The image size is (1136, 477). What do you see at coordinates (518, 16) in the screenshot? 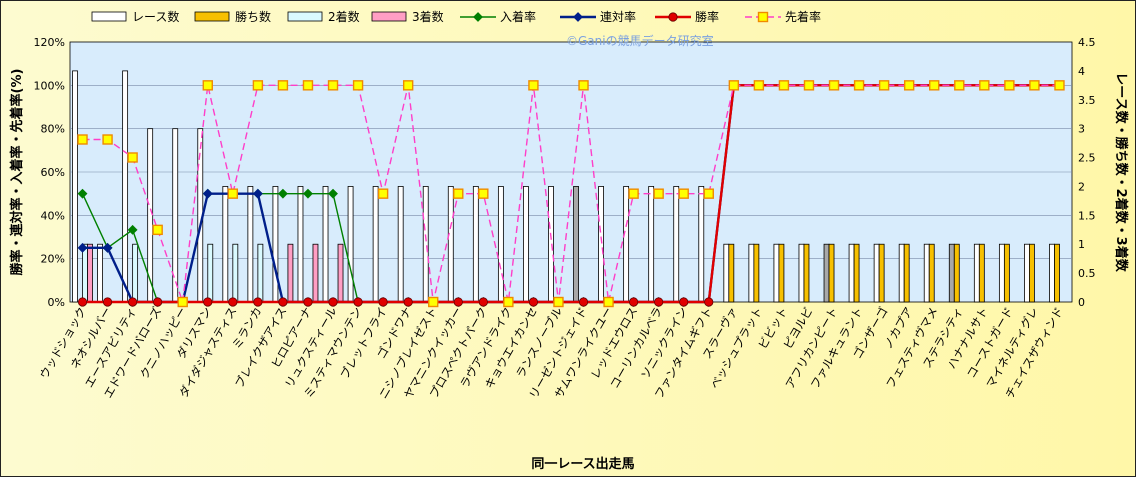
I see `legend-label: 入着率` at bounding box center [518, 16].